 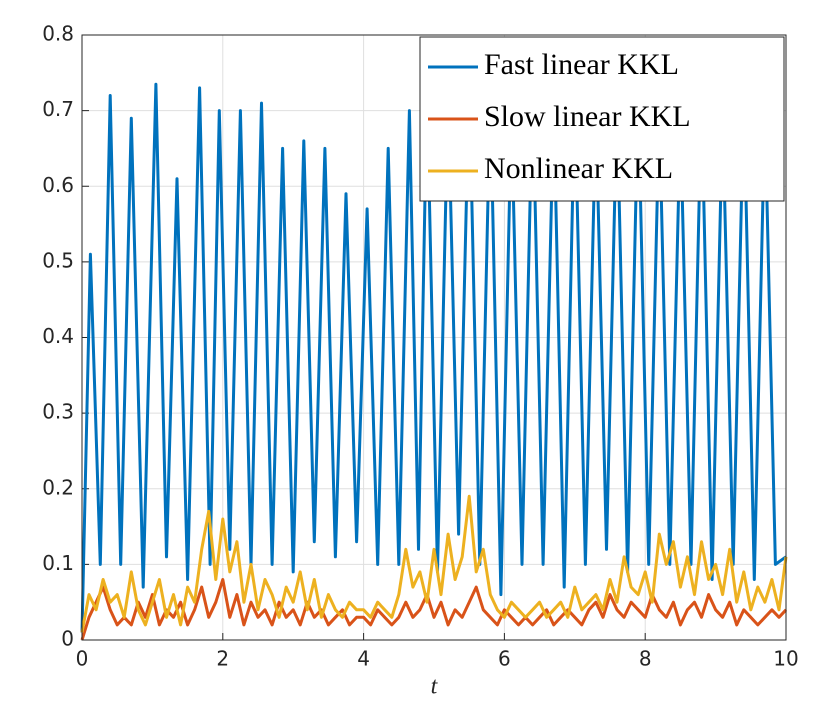 I want to click on legend-label: Fast linear KKL, so click(x=581, y=64).